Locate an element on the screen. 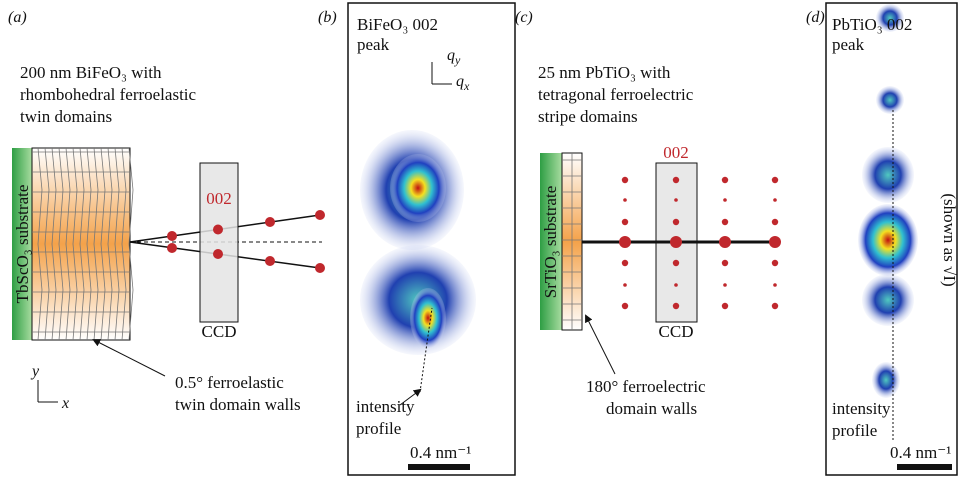 The width and height of the screenshot is (958, 478). substrate-label: TbScO₃ substrate is located at coordinates (22, 244).